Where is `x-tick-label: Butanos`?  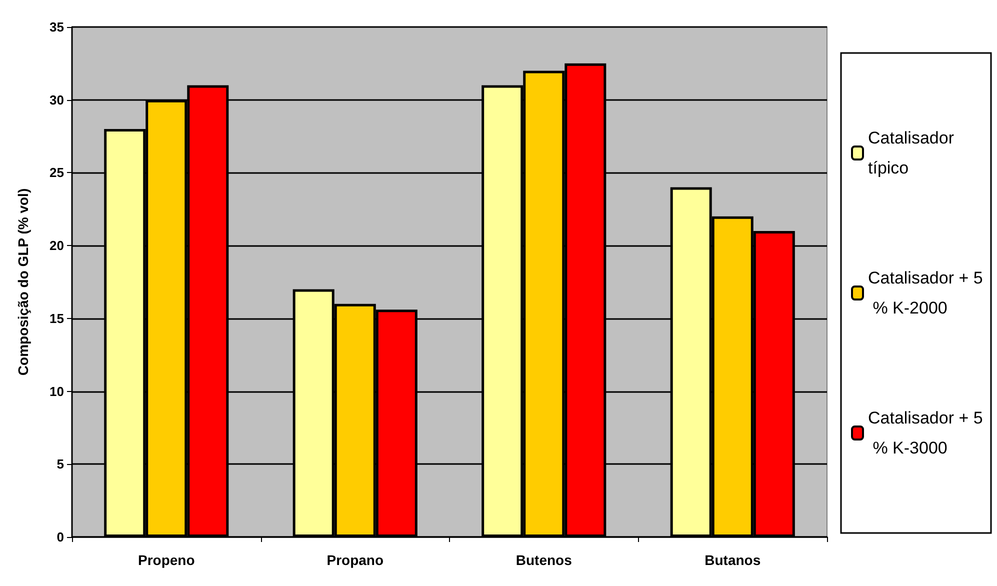 x-tick-label: Butanos is located at coordinates (732, 560).